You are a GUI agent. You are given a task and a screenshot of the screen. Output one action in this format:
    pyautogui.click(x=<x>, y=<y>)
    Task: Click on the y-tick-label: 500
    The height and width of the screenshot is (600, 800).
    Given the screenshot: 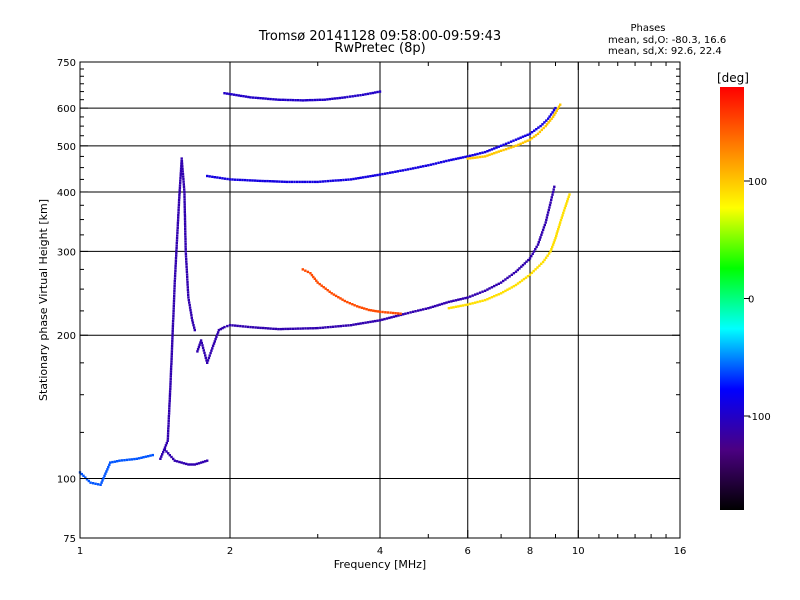 What is the action you would take?
    pyautogui.click(x=66, y=147)
    